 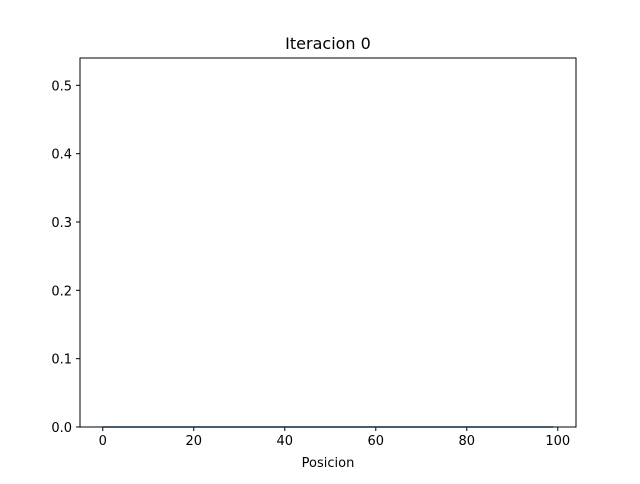 What do you see at coordinates (61, 360) in the screenshot?
I see `y-tick-label: 0.1` at bounding box center [61, 360].